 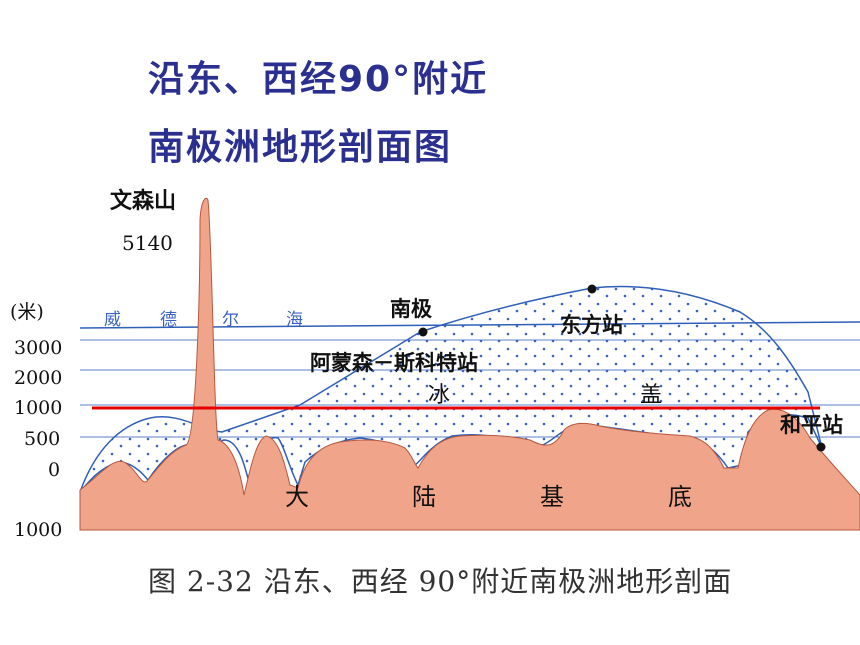 What do you see at coordinates (318, 79) in the screenshot?
I see `title-line-1: 沿东、西经90°附近` at bounding box center [318, 79].